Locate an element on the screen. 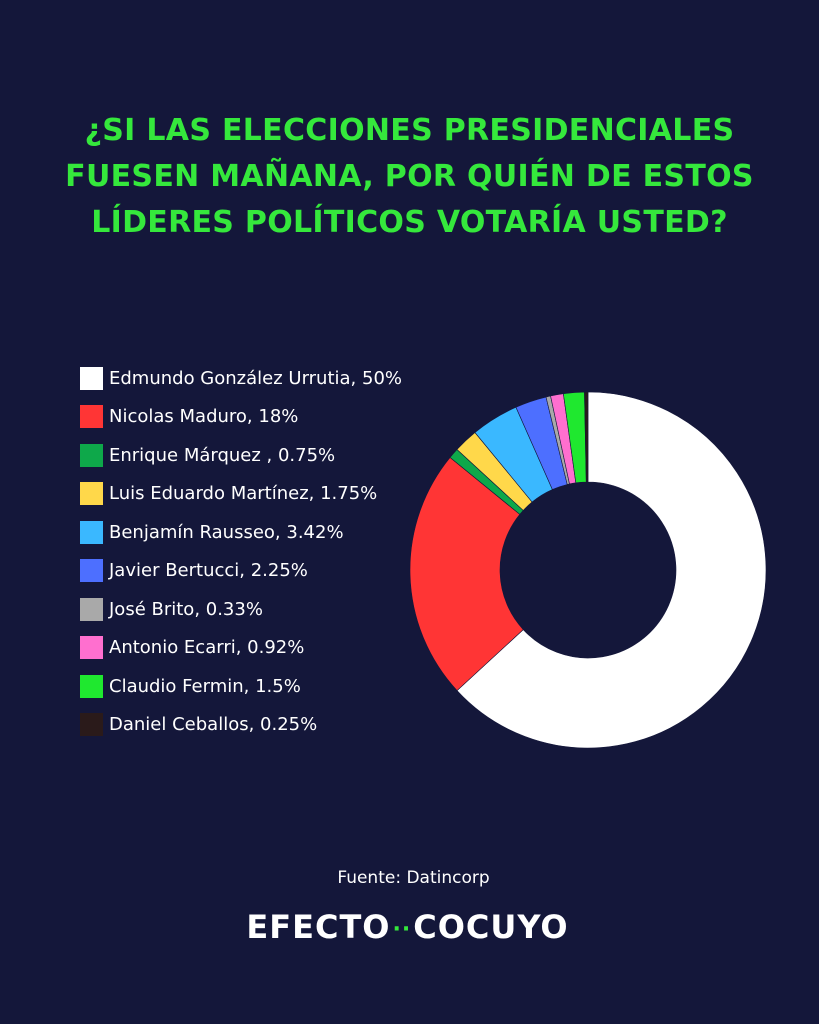  brand-right: COCUYO is located at coordinates (491, 927).